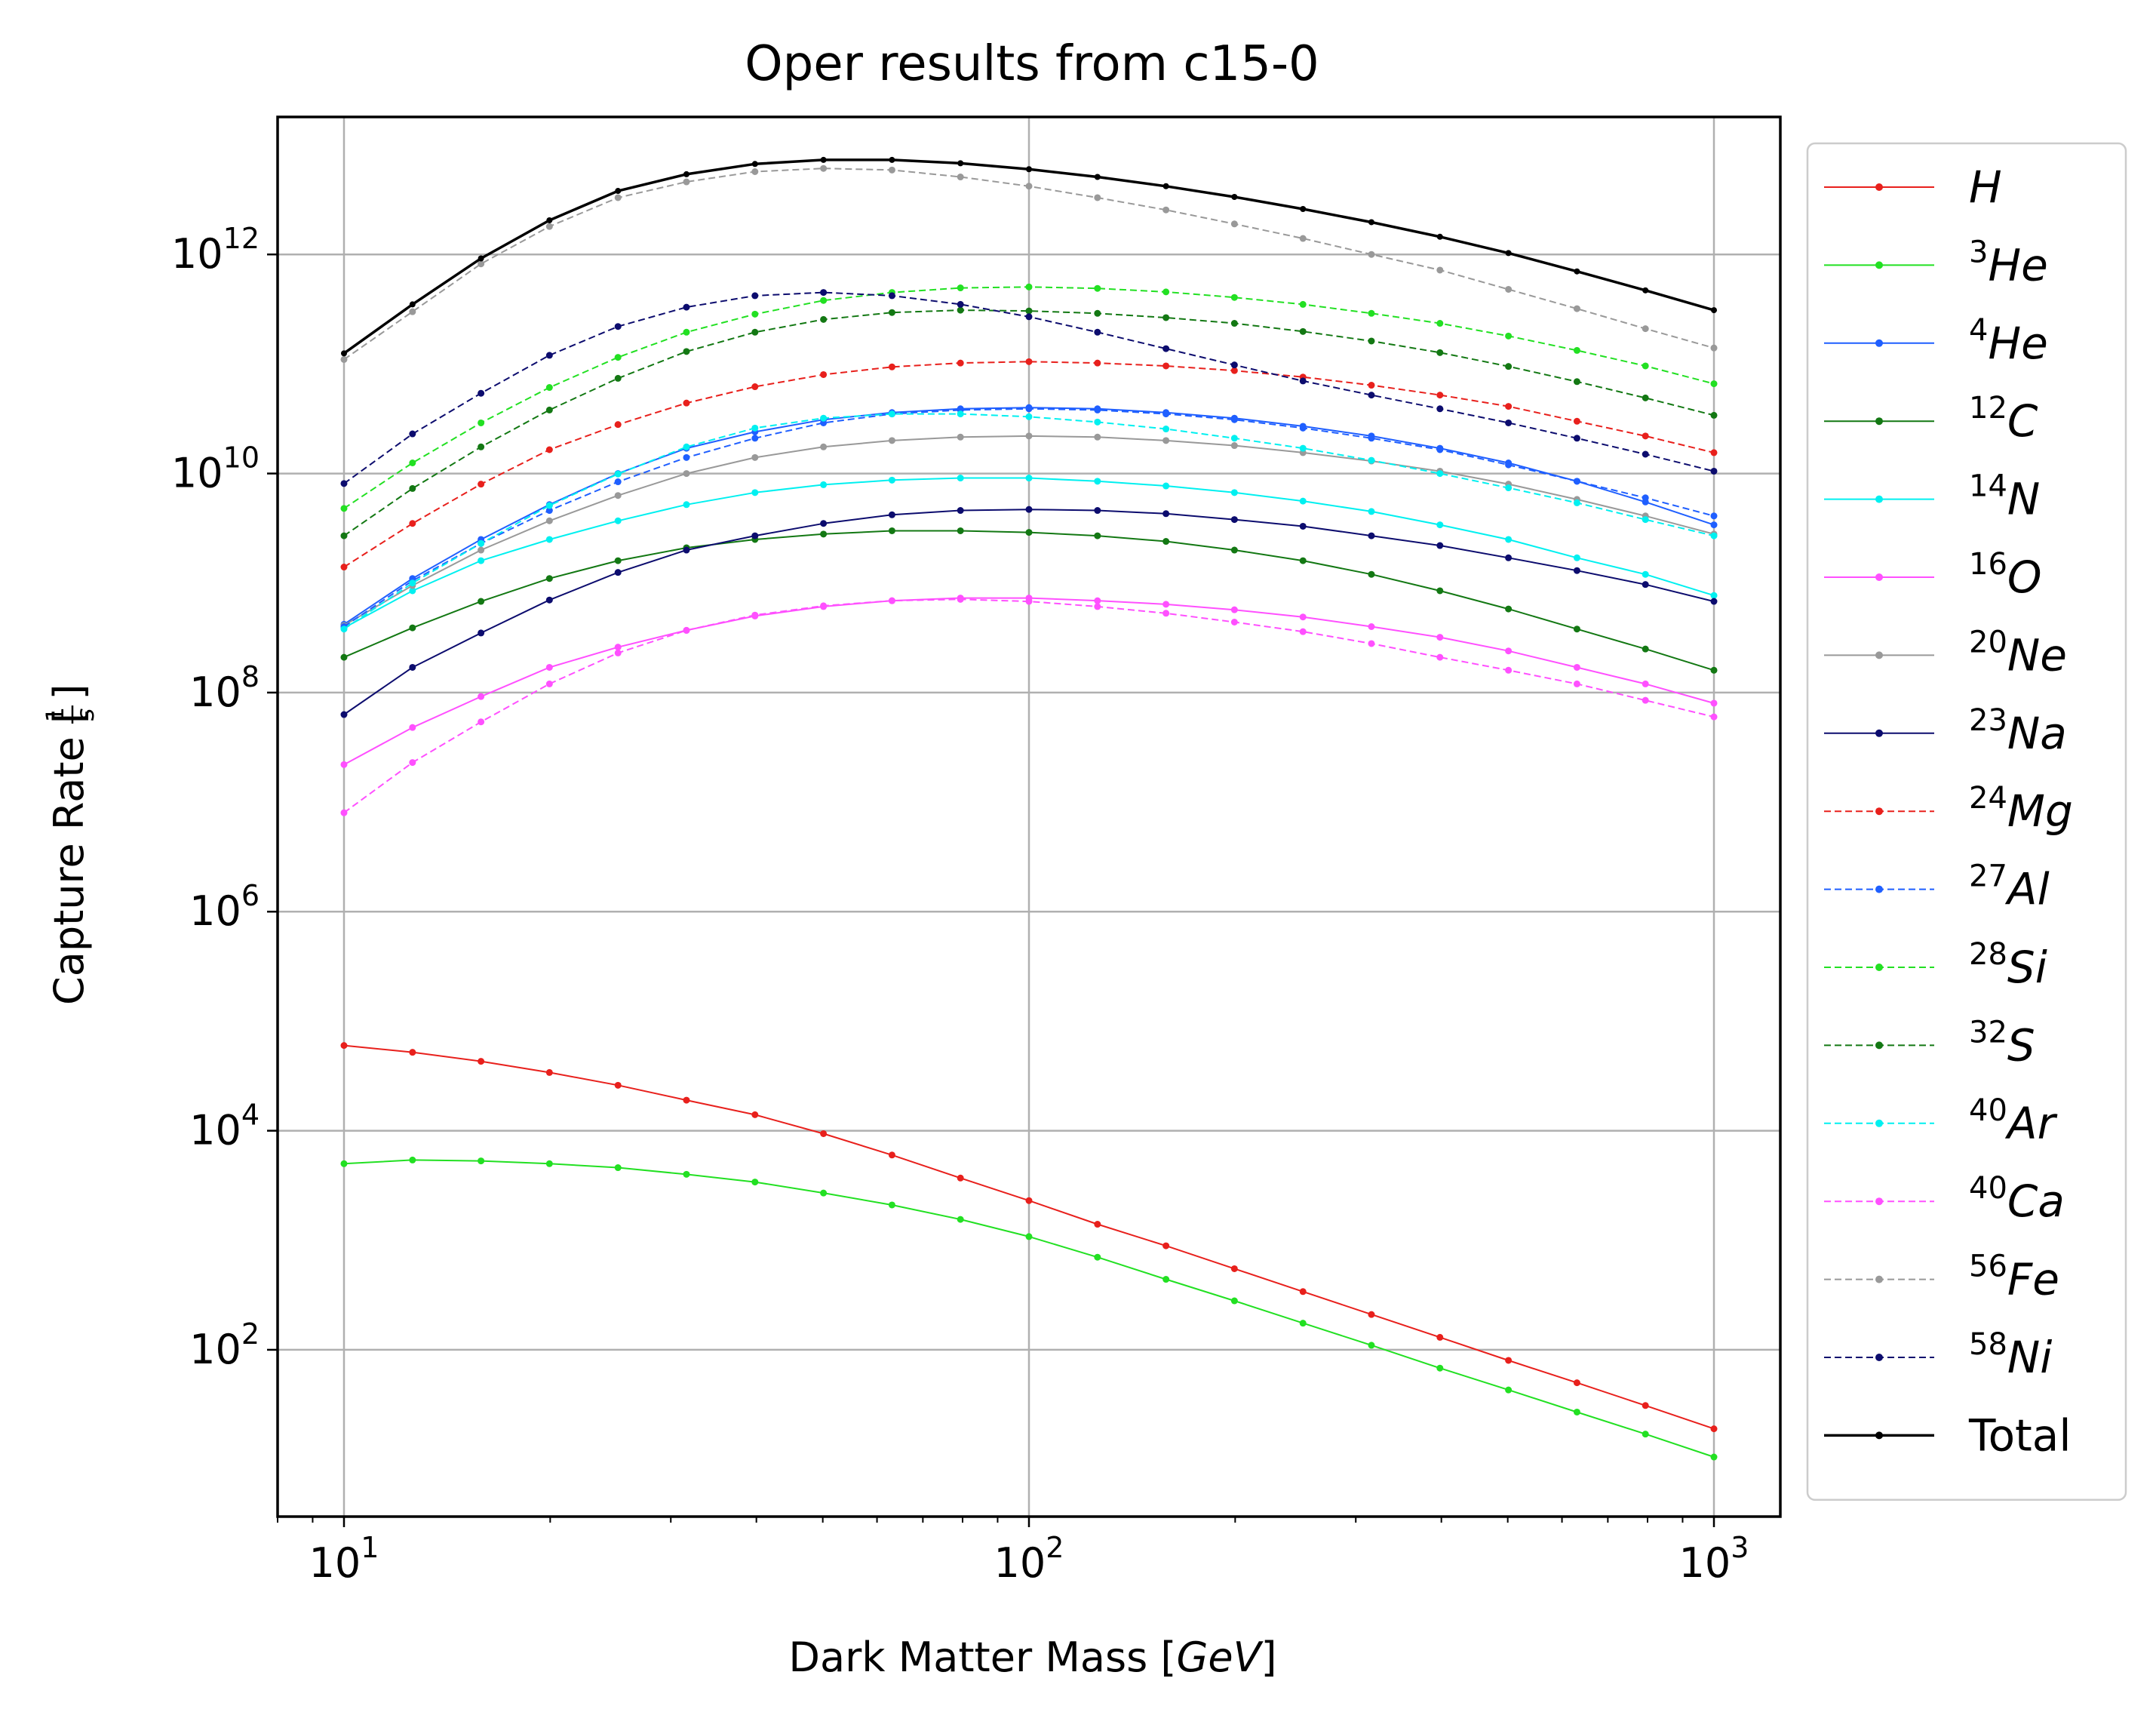 The width and height of the screenshot is (2156, 1709). What do you see at coordinates (2004, 497) in the screenshot?
I see `legend-label: 14N` at bounding box center [2004, 497].